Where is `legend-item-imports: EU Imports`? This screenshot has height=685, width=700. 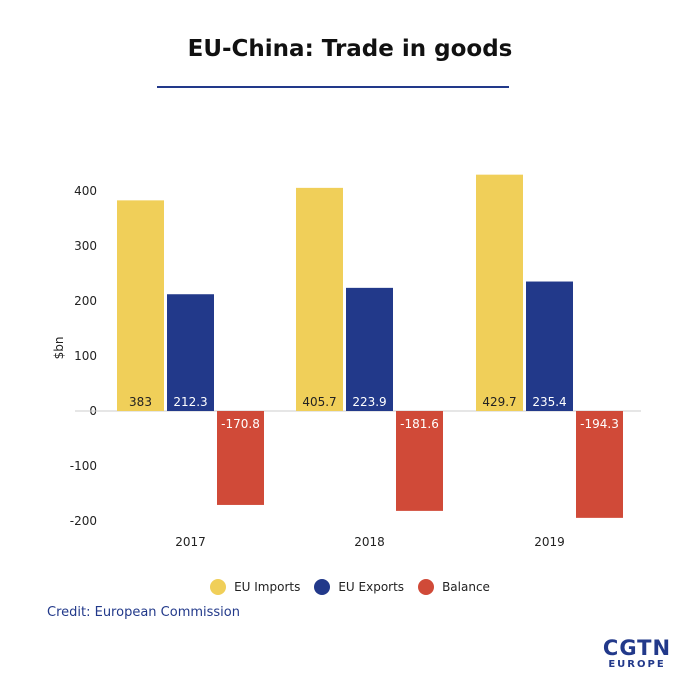
legend-item-imports: EU Imports is located at coordinates (255, 587).